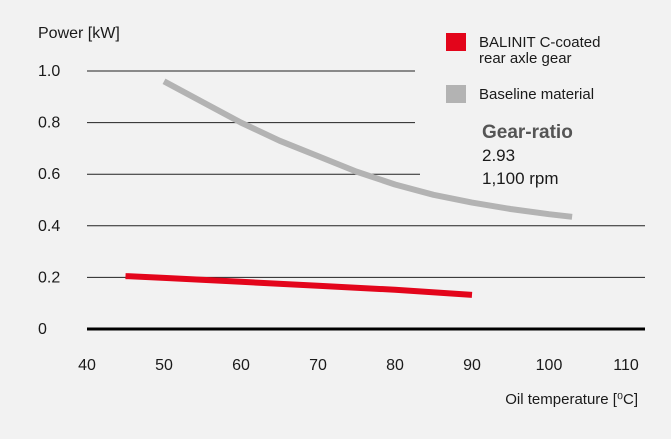 Image resolution: width=671 pixels, height=439 pixels. What do you see at coordinates (571, 399) in the screenshot?
I see `x-axis-label: Oil temperature [⁰C]` at bounding box center [571, 399].